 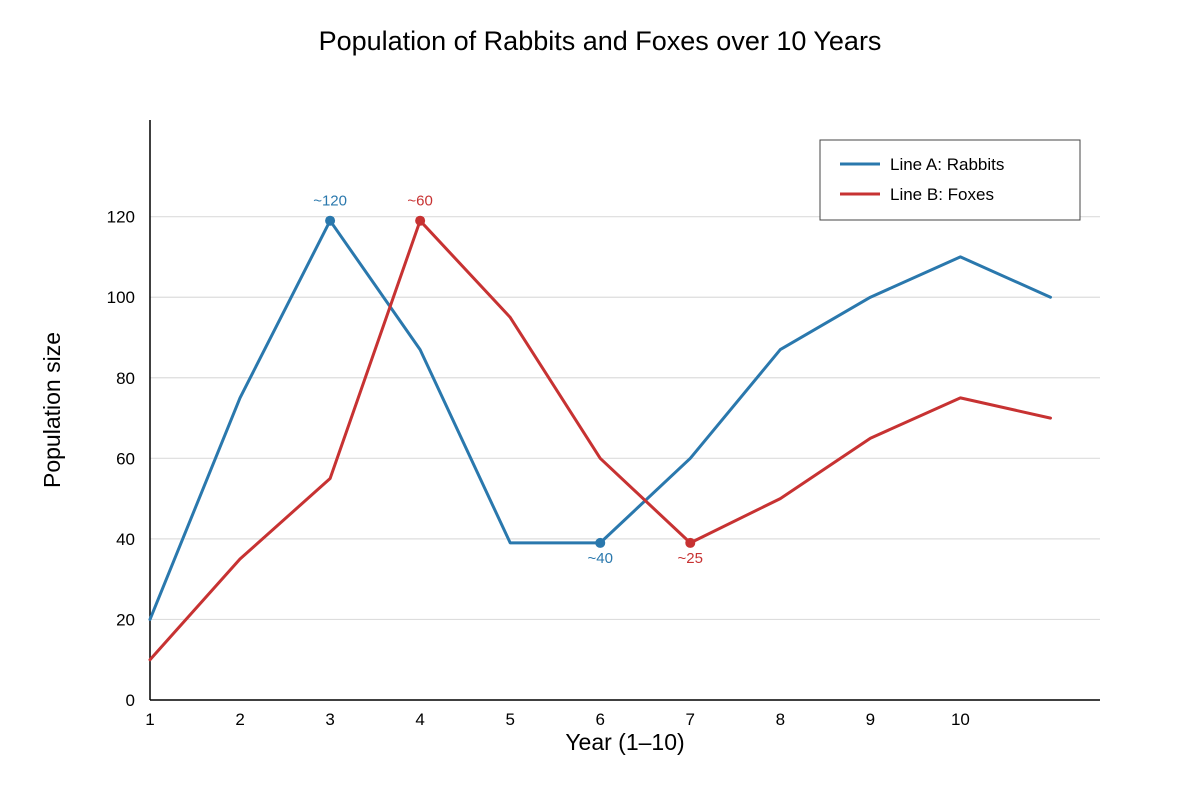 I want to click on y-tick-label: 80, so click(x=125, y=378).